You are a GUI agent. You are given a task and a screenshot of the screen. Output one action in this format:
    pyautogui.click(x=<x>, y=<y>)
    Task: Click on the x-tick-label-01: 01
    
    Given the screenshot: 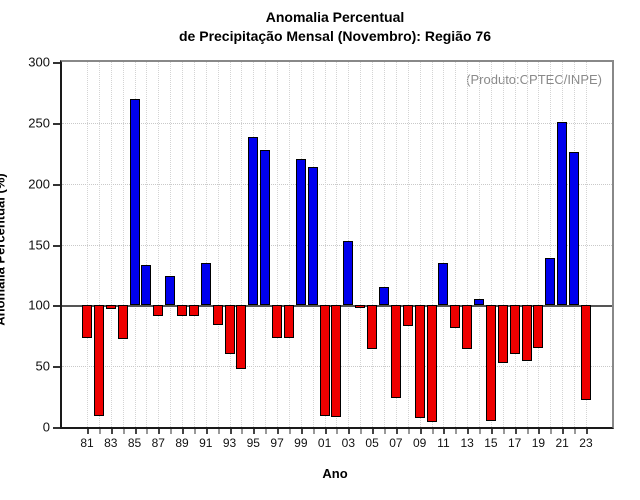 What is the action you would take?
    pyautogui.click(x=324, y=443)
    